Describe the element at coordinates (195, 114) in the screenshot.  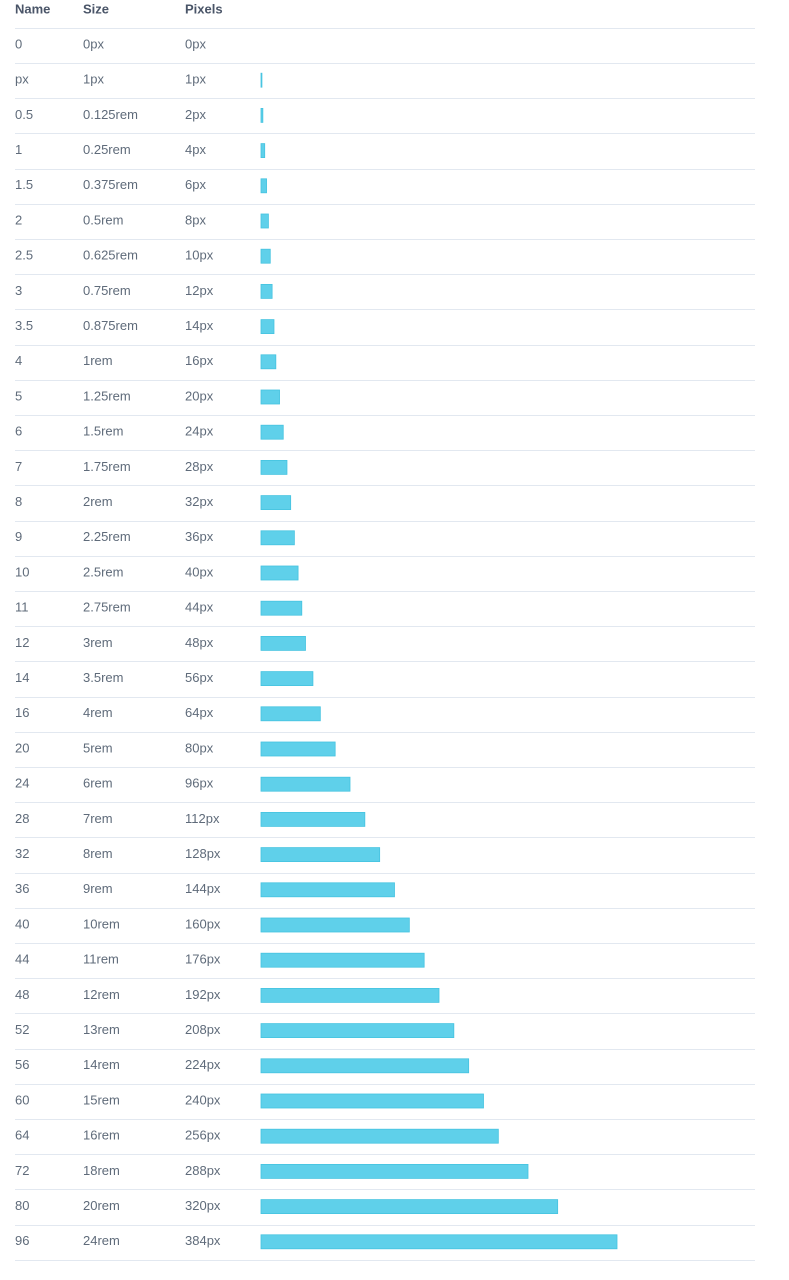
I see `cell: 2px` at that location.